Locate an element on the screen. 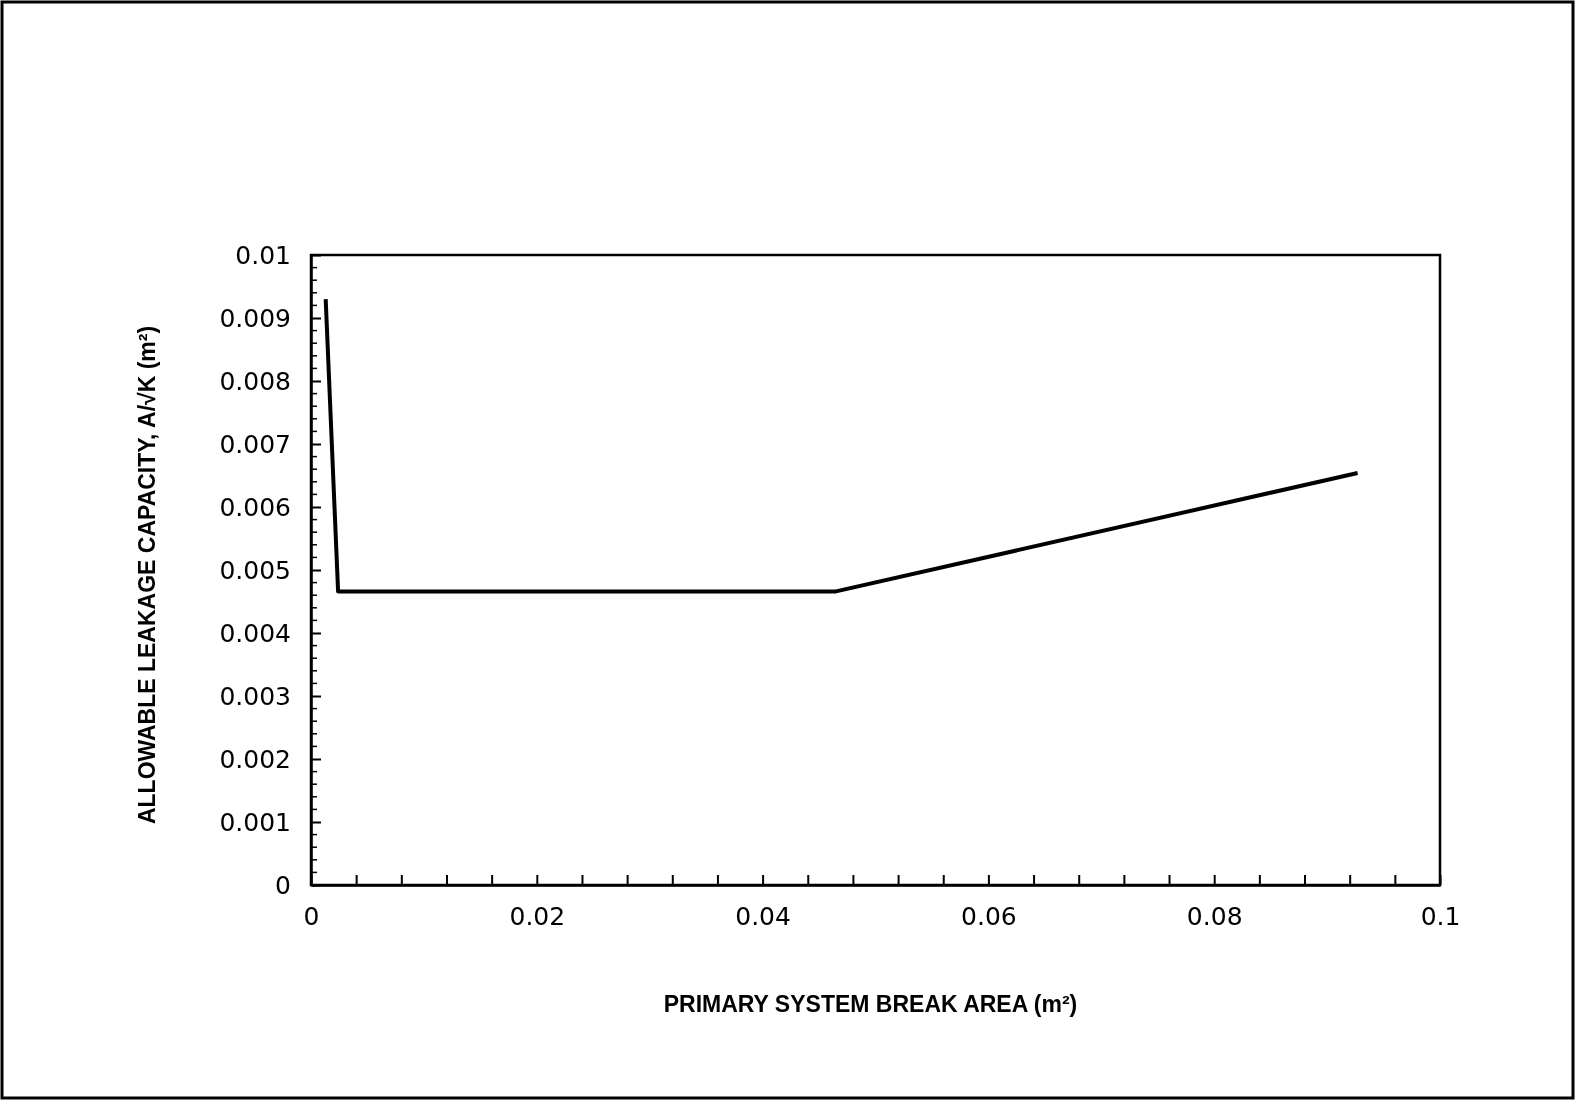 Image resolution: width=1575 pixels, height=1100 pixels. x-tick-label: 0.06 is located at coordinates (989, 916).